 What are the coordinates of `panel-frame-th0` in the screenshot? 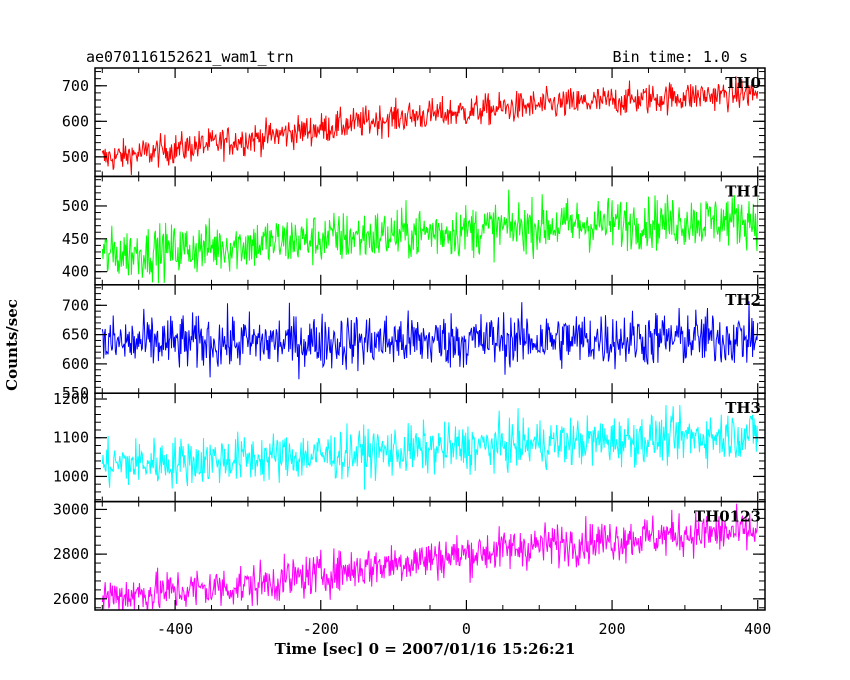 It's located at (430, 122).